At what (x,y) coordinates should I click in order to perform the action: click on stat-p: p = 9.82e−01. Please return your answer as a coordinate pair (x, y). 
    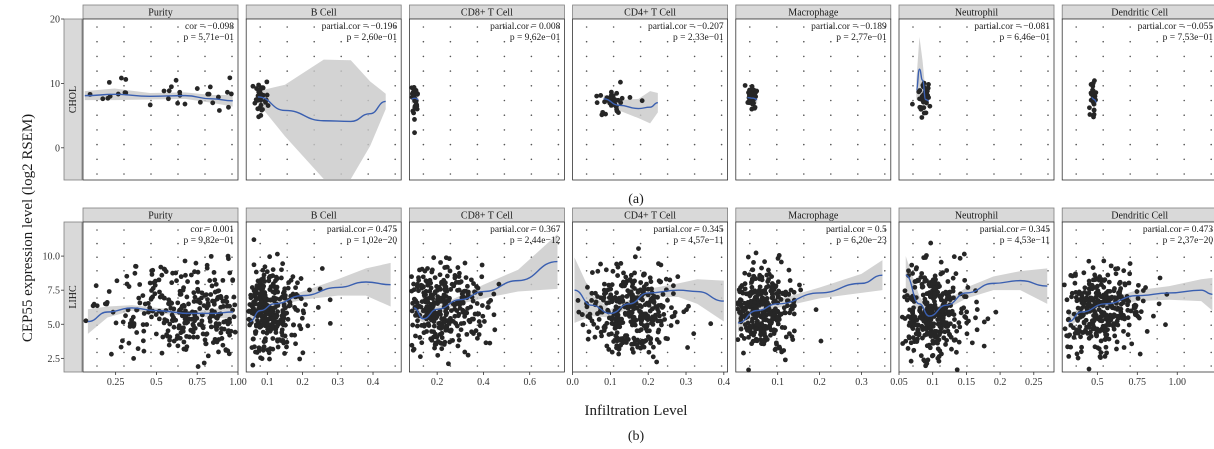
    Looking at the image, I should click on (208, 241).